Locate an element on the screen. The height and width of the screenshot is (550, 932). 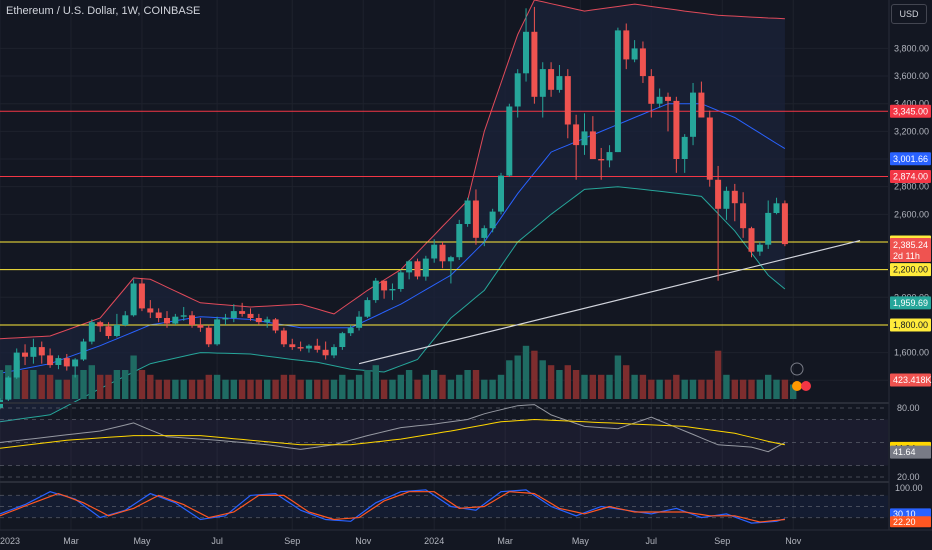
bollinger-lower-tag: 1,959.69 is located at coordinates (910, 303).